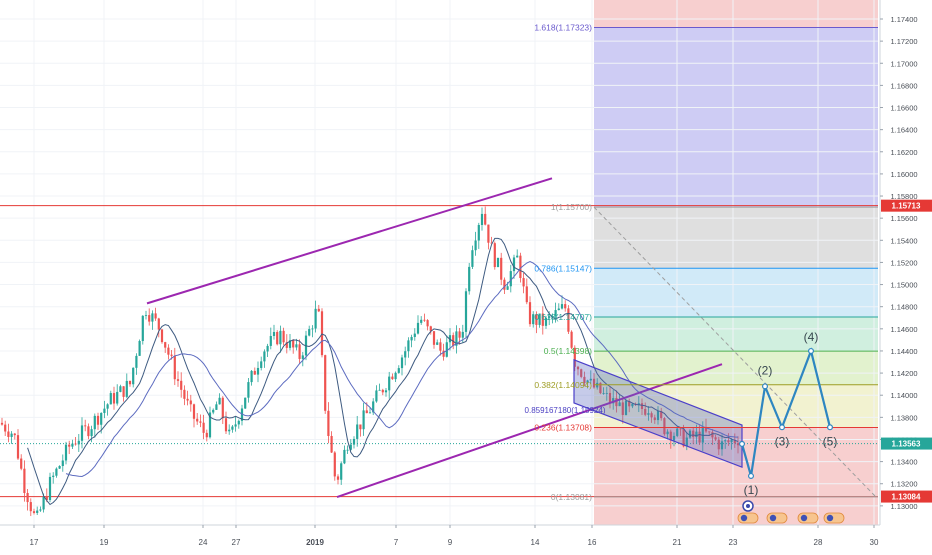 The width and height of the screenshot is (932, 555). What do you see at coordinates (658, 413) in the screenshot?
I see `descending-channel` at bounding box center [658, 413].